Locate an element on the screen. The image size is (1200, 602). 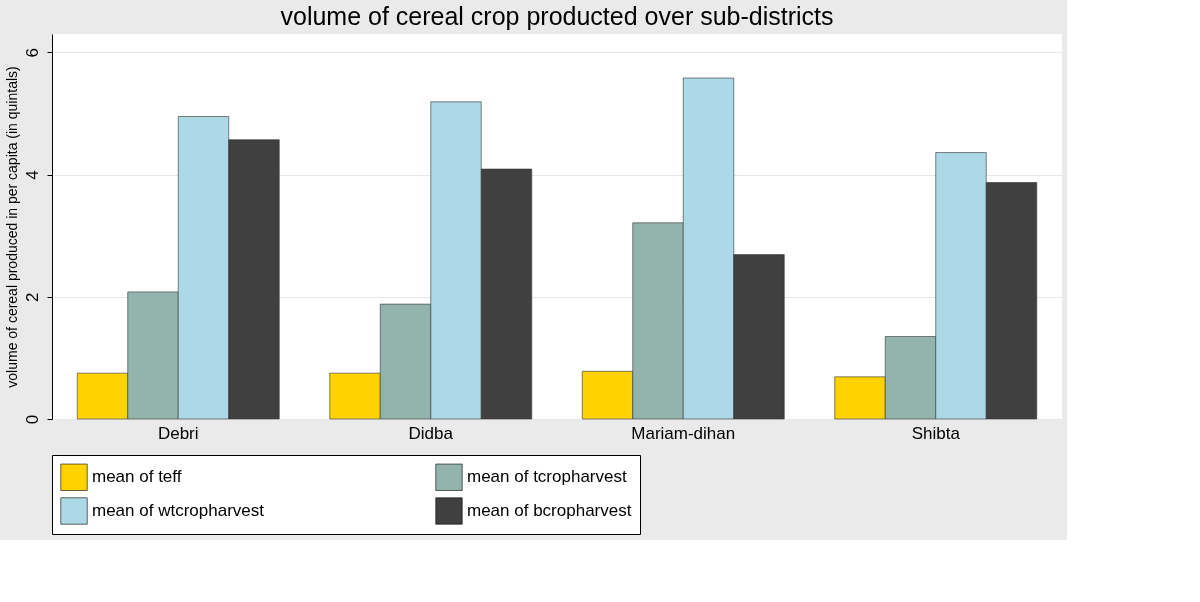
x-tick-label: Debri is located at coordinates (178, 433).